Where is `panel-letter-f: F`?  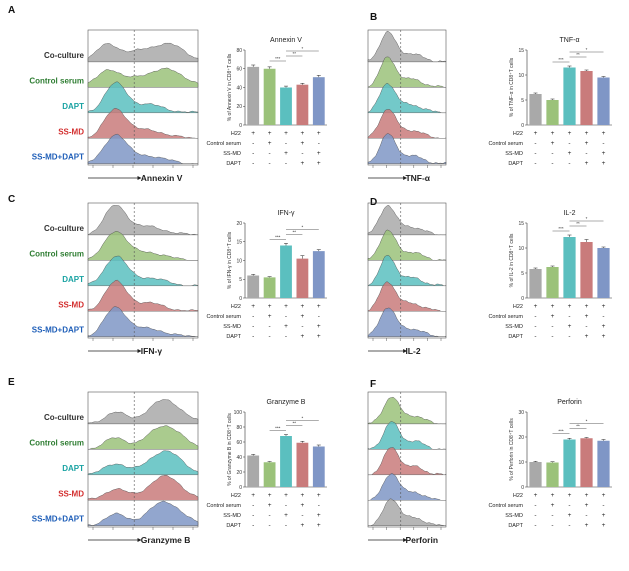 panel-letter-f: F is located at coordinates (373, 384).